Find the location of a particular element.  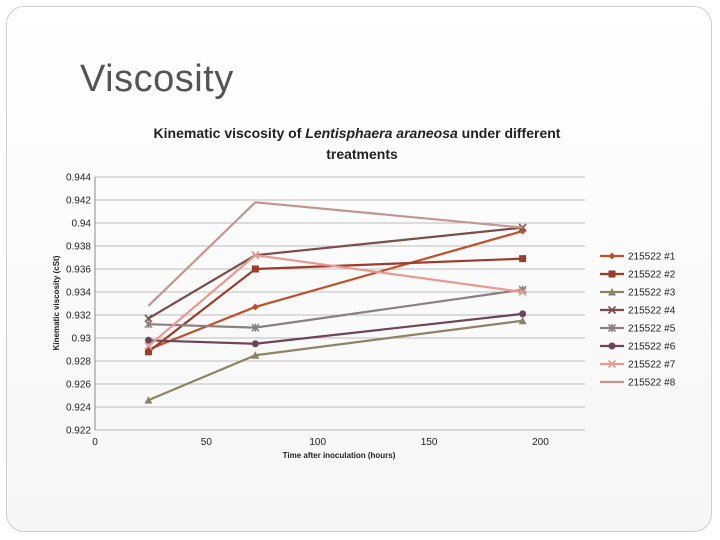

x-tick-label: 50 is located at coordinates (207, 442).